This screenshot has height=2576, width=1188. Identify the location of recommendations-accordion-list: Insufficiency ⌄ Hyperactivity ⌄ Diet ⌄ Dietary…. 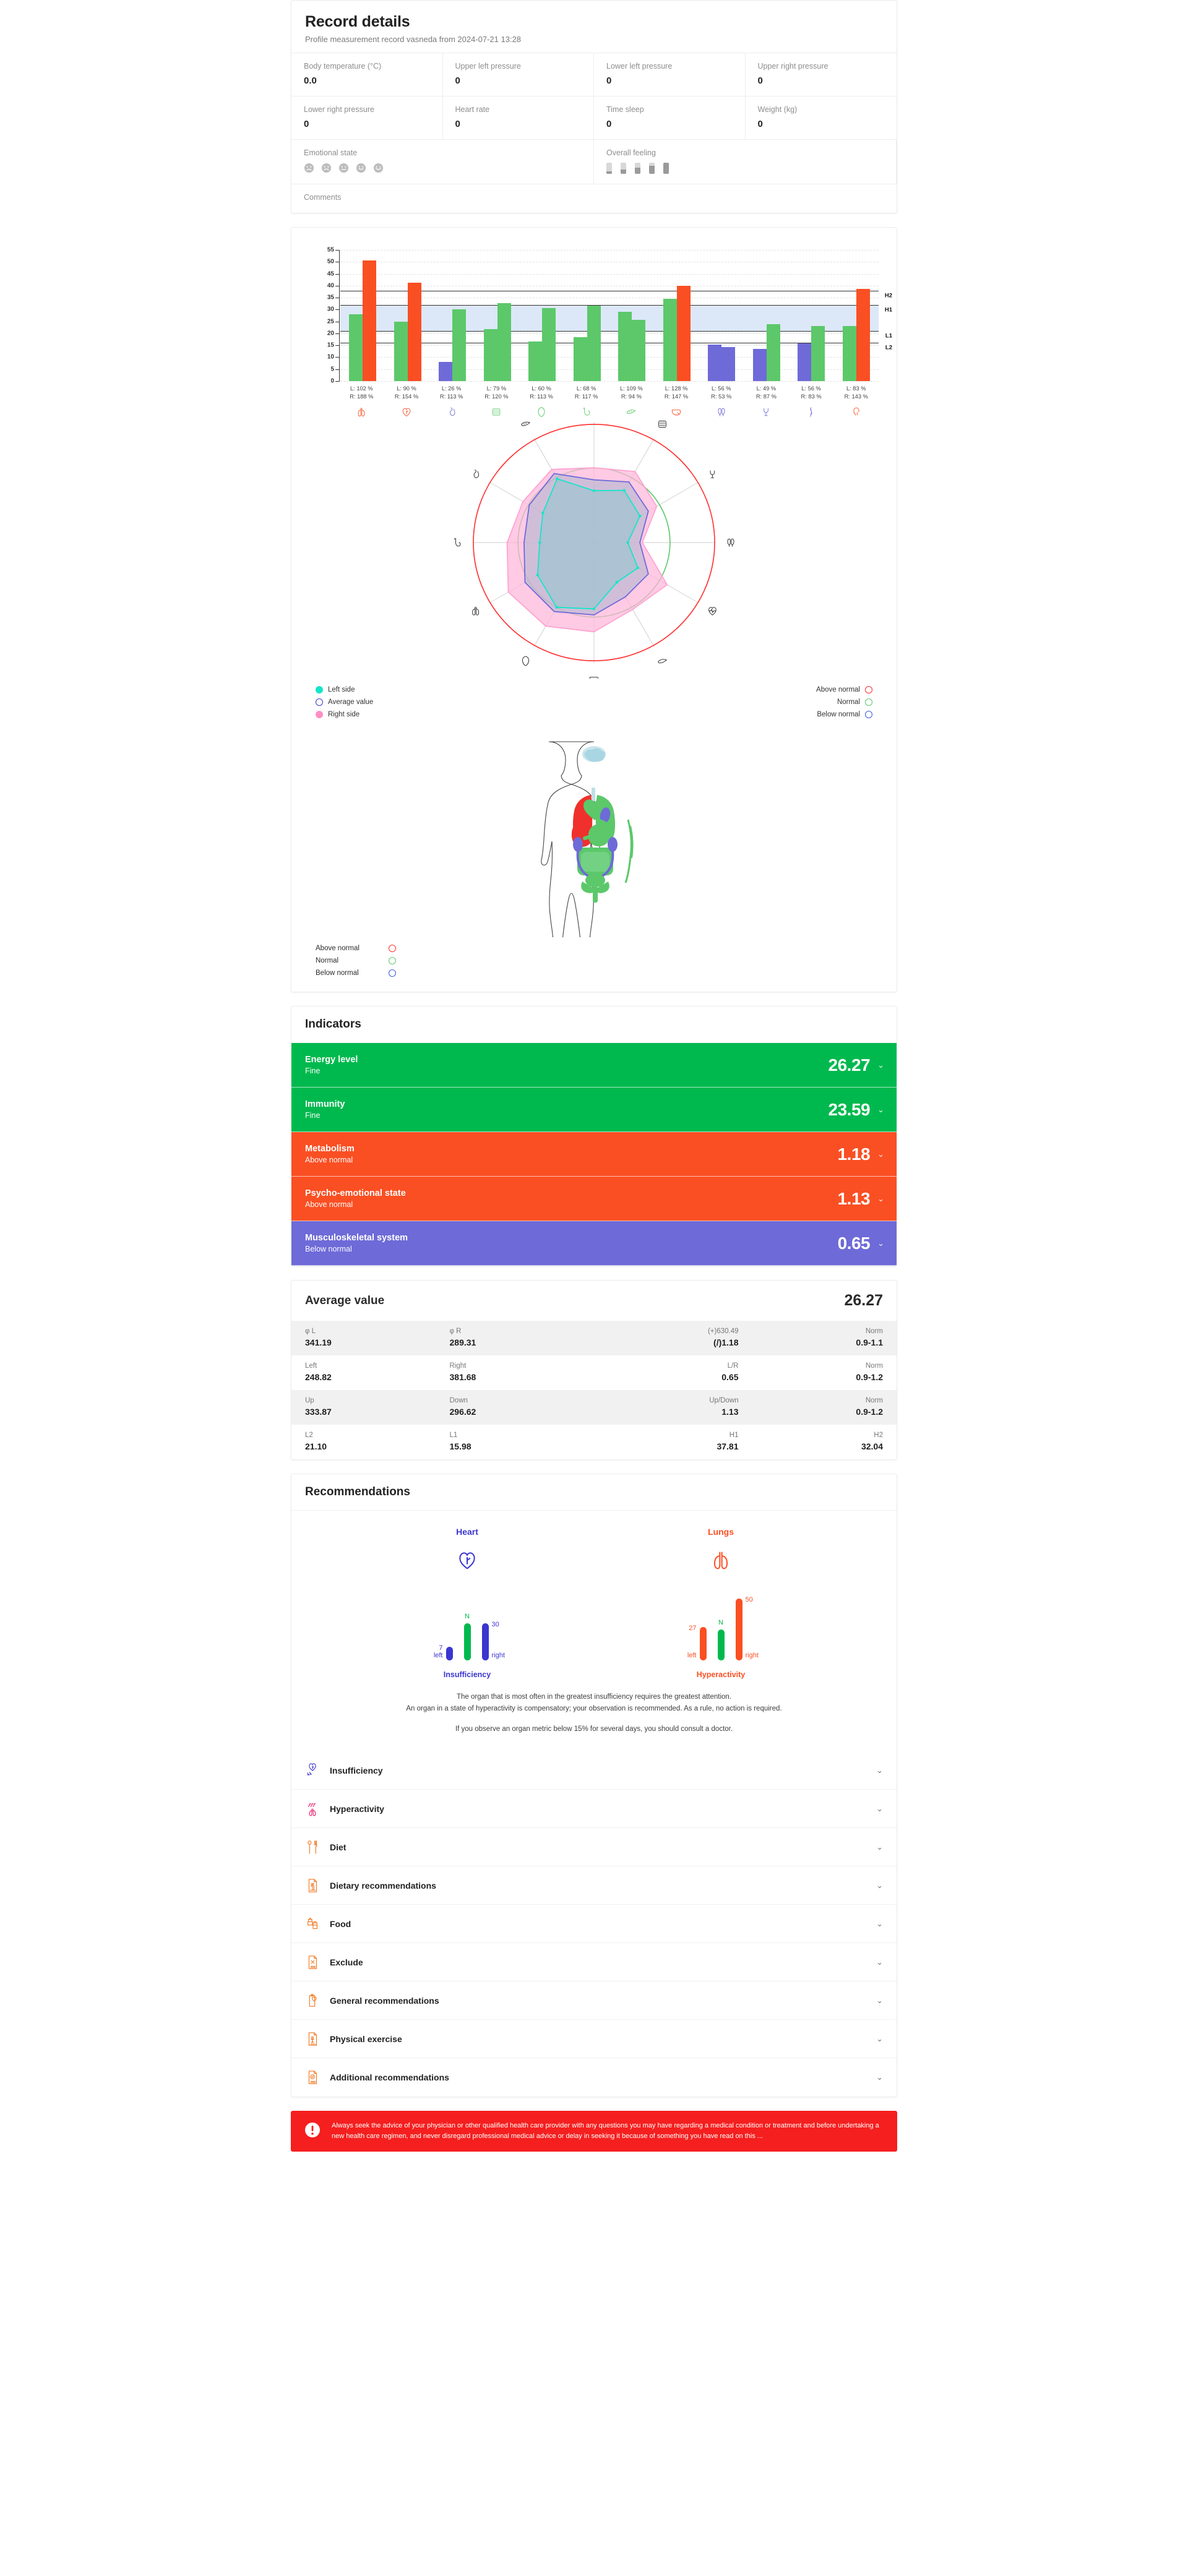
(594, 1924).